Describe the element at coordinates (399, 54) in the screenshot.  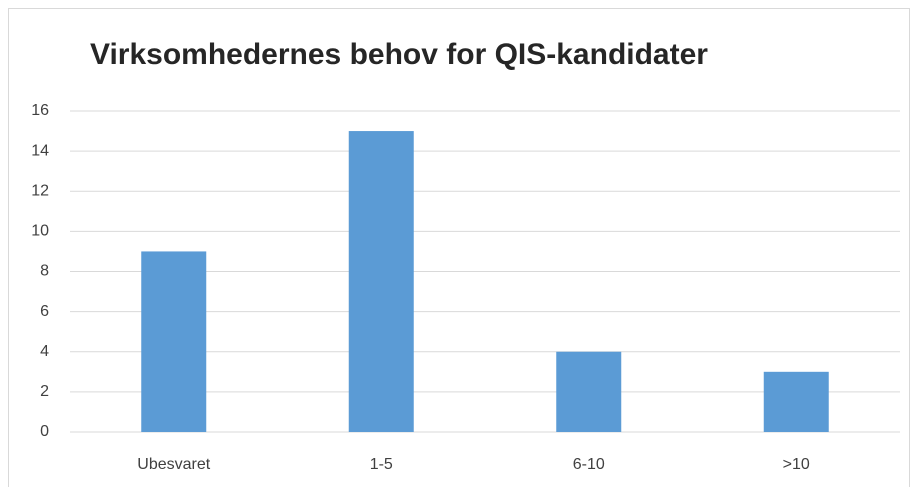
I see `chart-title: Virksomhedernes behov for QIS-kandidater` at that location.